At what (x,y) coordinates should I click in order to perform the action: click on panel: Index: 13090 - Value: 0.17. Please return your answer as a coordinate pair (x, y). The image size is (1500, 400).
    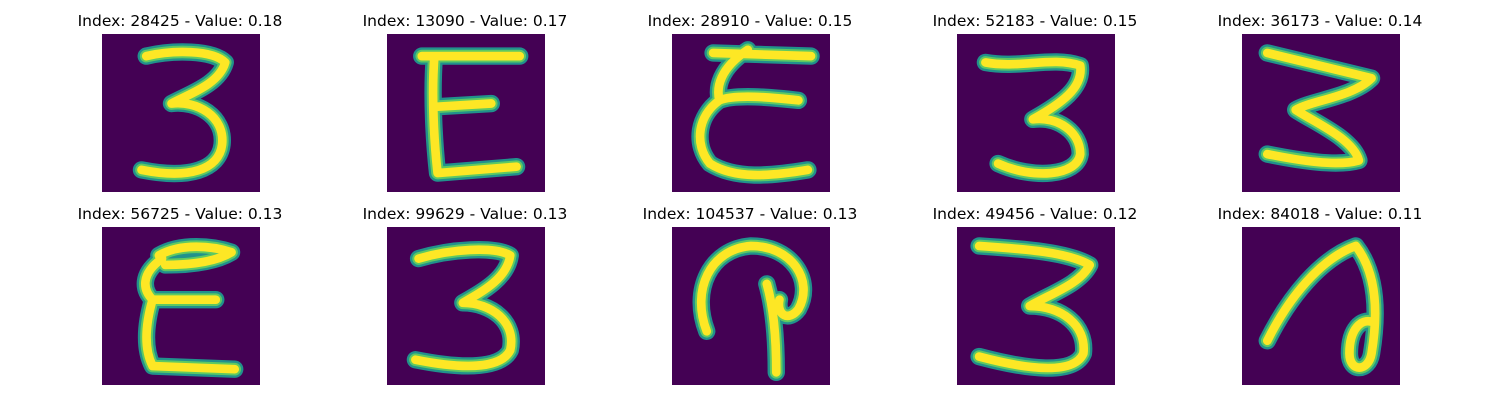
    Looking at the image, I should click on (465, 105).